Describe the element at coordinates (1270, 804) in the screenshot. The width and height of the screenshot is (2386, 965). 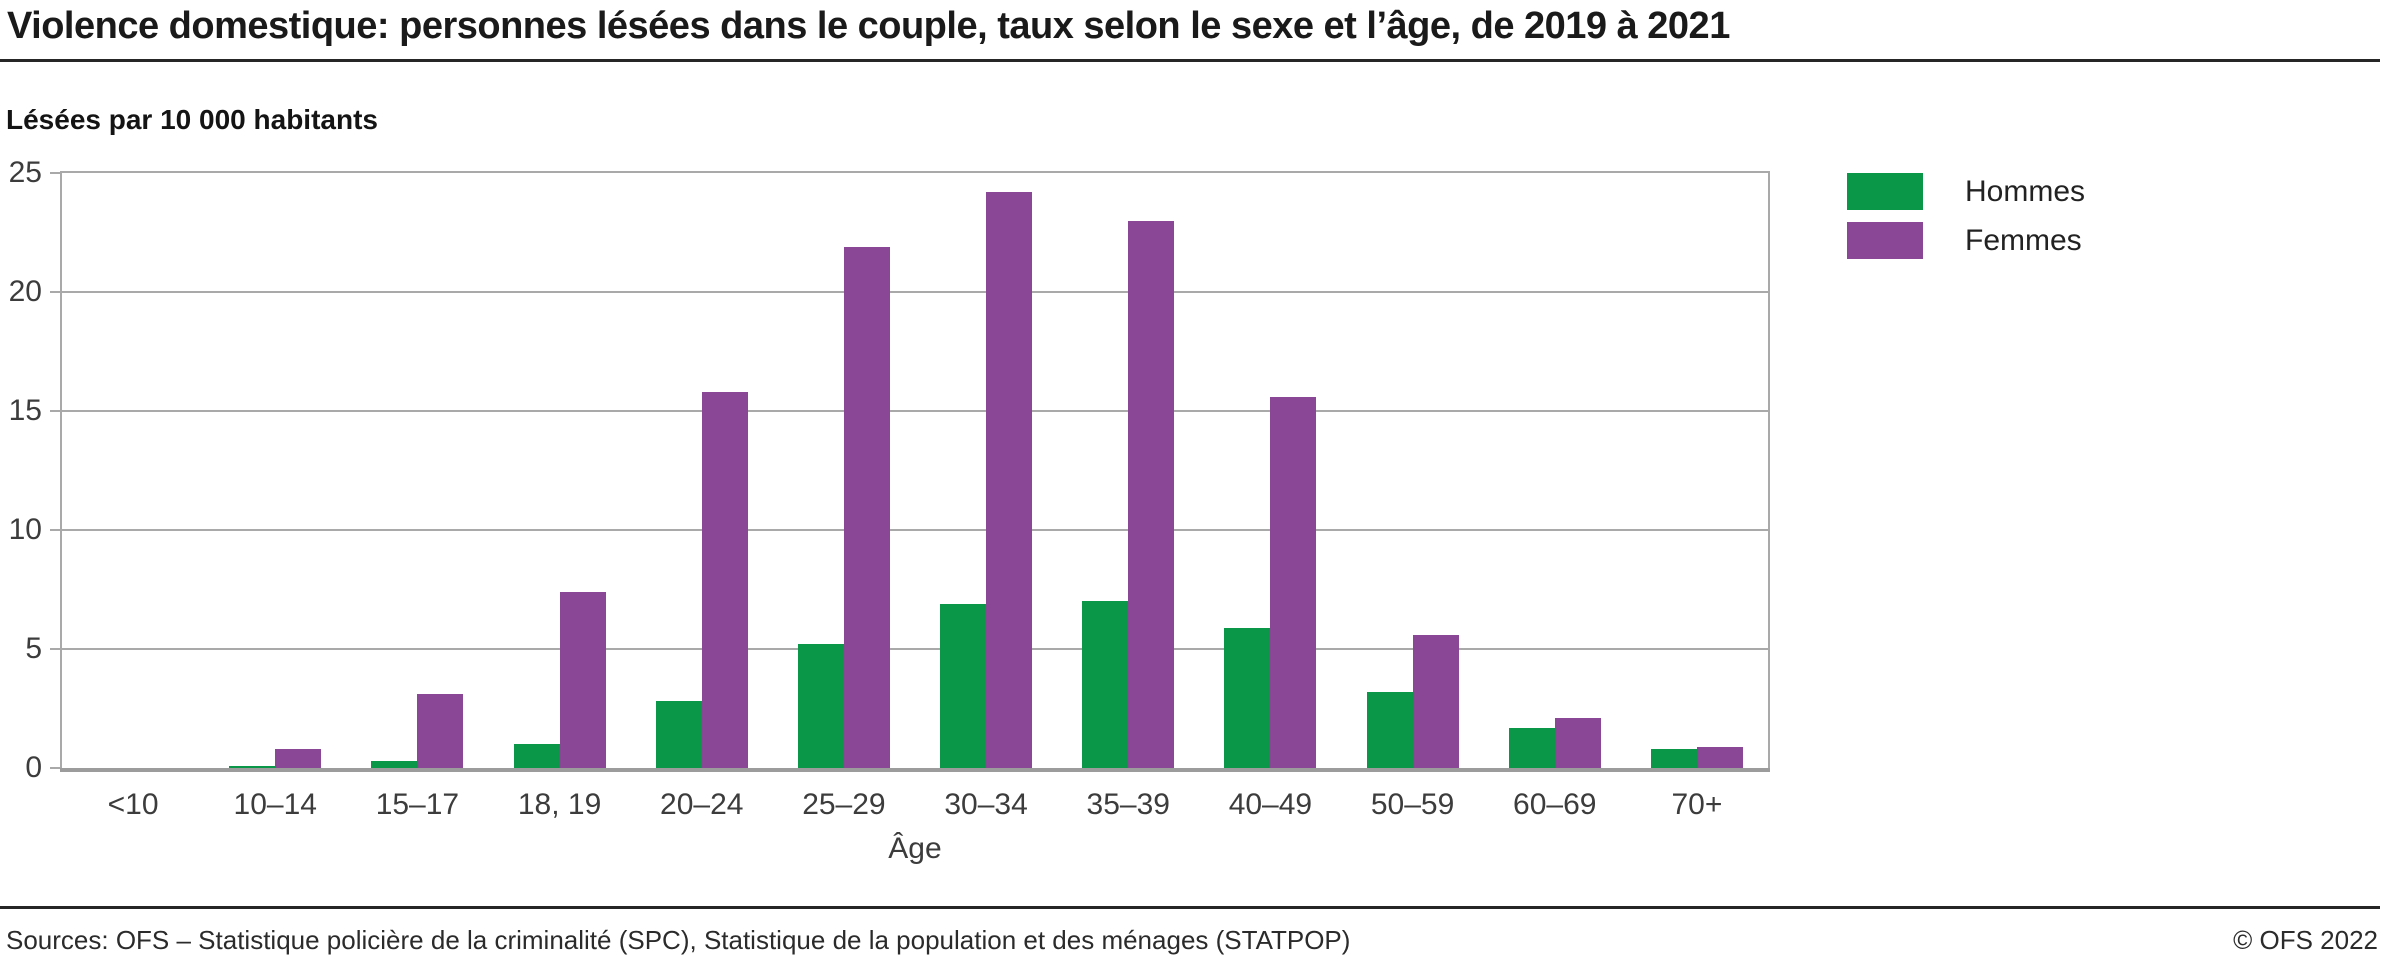
I see `x-tick-label: 40–49` at that location.